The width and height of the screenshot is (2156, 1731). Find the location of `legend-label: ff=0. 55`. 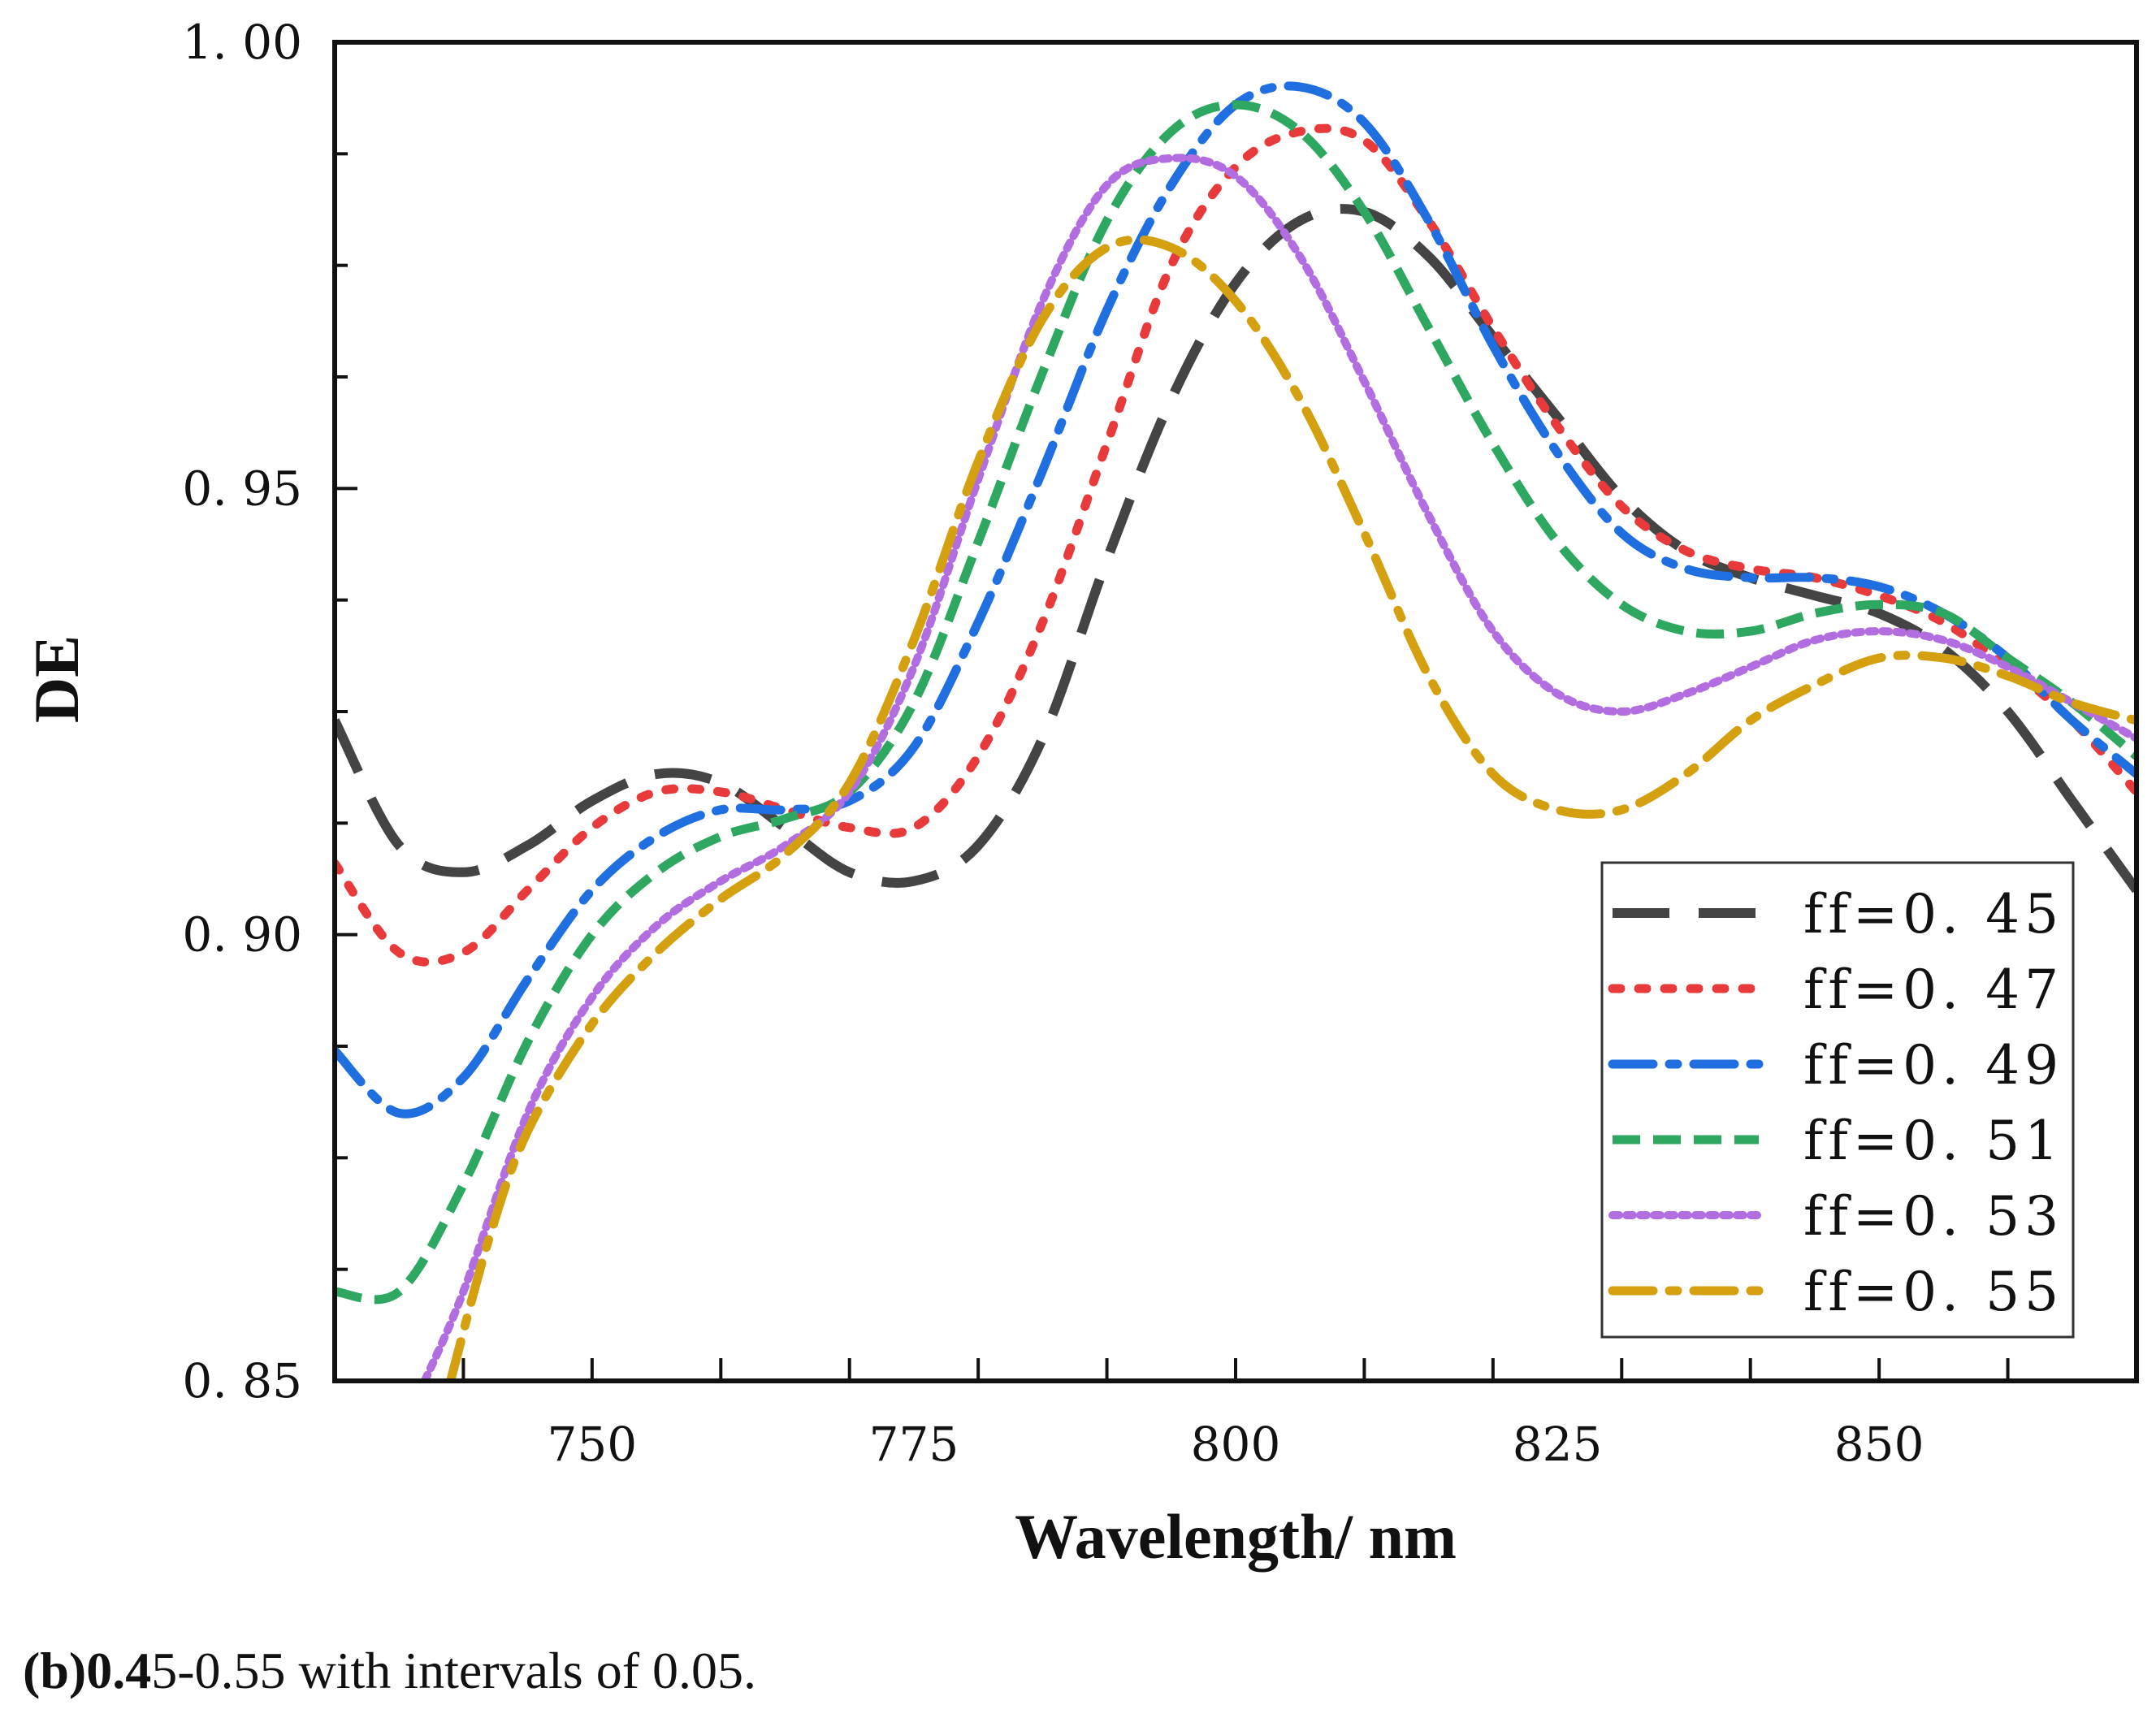

legend-label: ff=0. 55 is located at coordinates (1933, 1292).